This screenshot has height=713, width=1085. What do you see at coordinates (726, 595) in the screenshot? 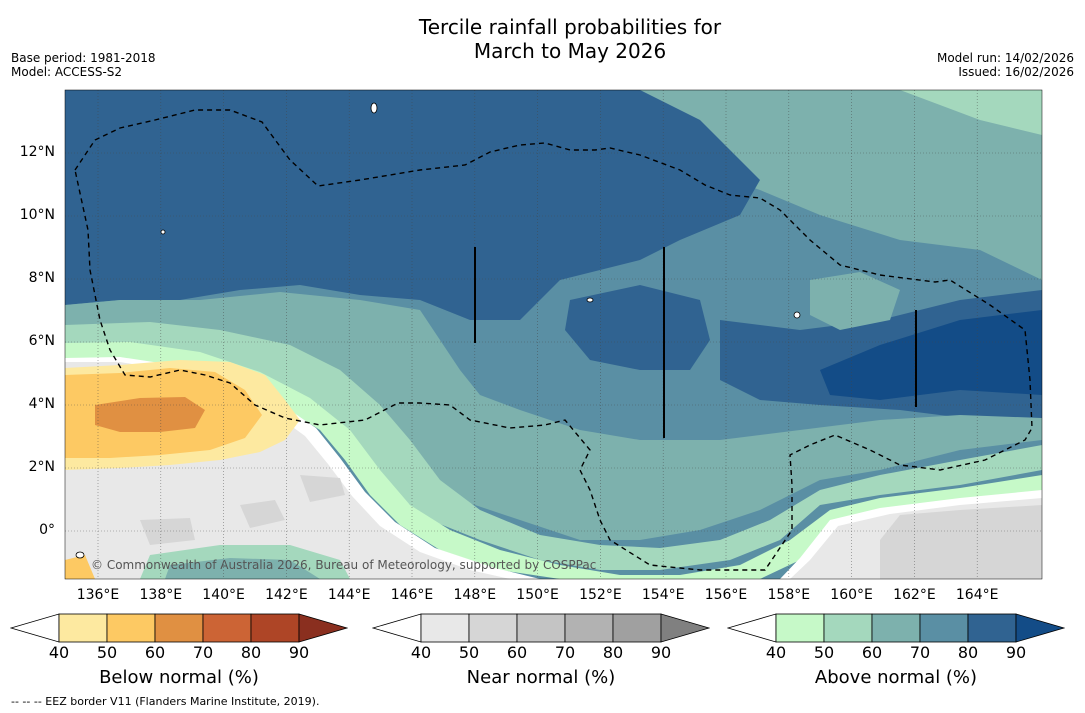
I see `lon-tick-label: 156°E` at bounding box center [726, 595].